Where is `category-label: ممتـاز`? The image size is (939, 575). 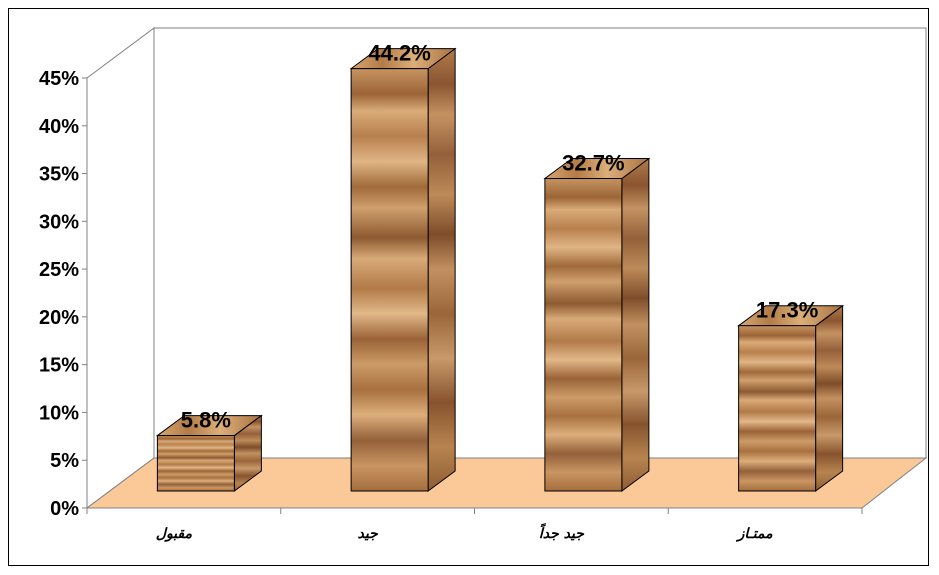
category-label: ممتـاز is located at coordinates (754, 534).